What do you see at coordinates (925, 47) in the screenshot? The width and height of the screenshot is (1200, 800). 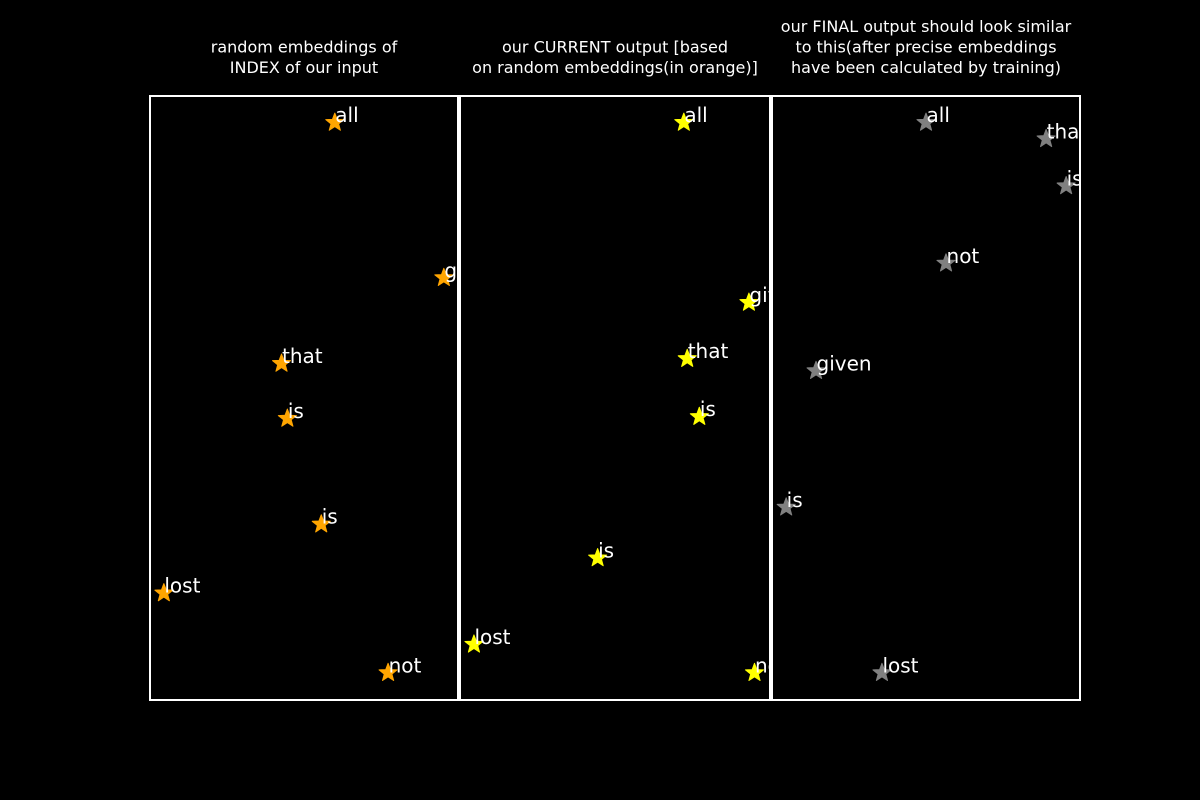 I see `chart-title-line: to this(after precise embeddings` at bounding box center [925, 47].